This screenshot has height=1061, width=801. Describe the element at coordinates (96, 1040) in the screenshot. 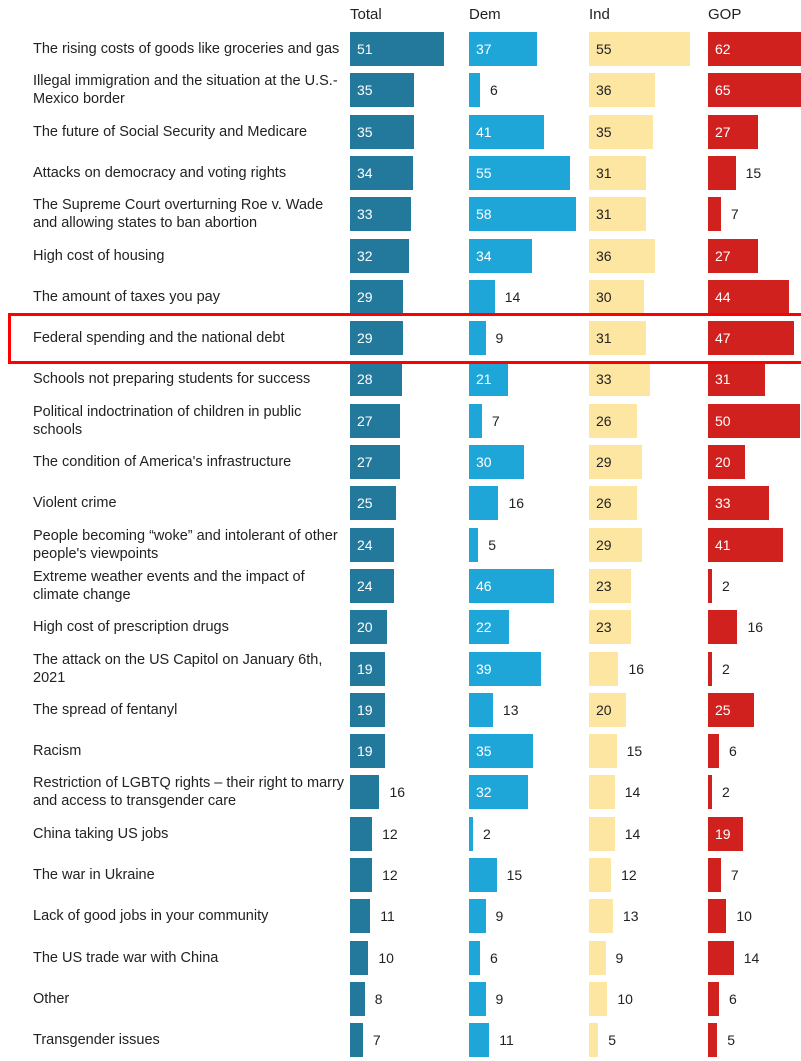

I see `row-label: Transgender issues` at that location.